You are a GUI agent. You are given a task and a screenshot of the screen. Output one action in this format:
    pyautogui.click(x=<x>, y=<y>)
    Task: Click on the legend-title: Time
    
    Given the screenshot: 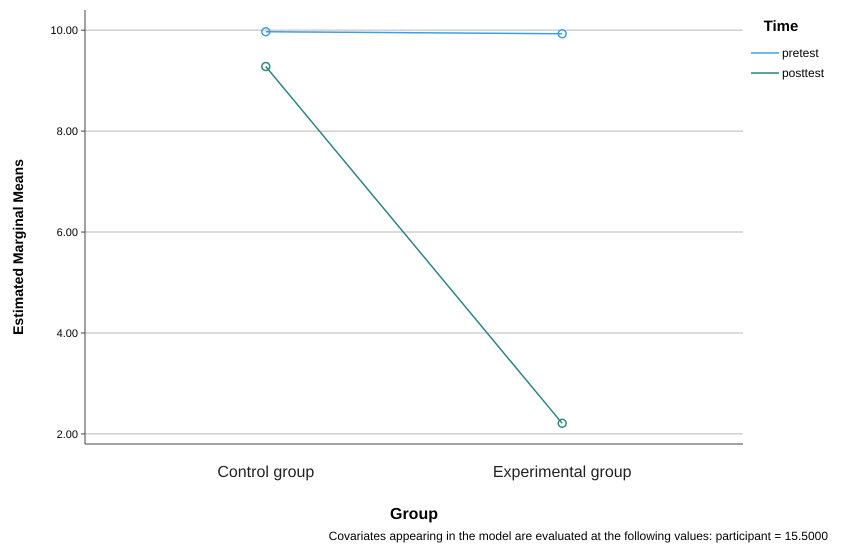 What is the action you would take?
    pyautogui.click(x=781, y=26)
    